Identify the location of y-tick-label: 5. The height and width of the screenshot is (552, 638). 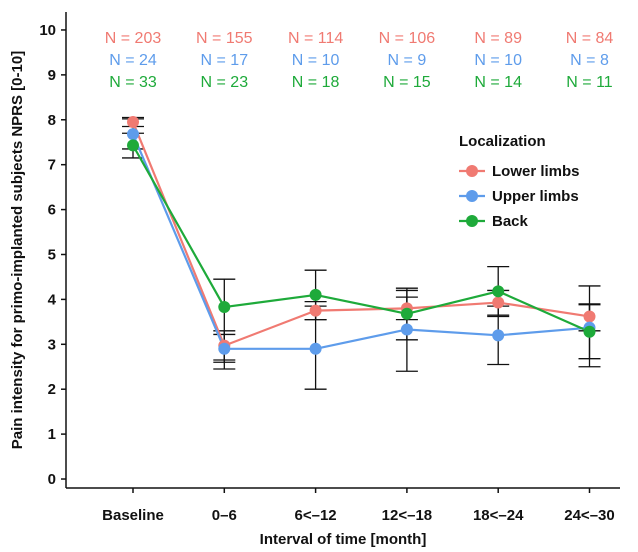
(52, 254).